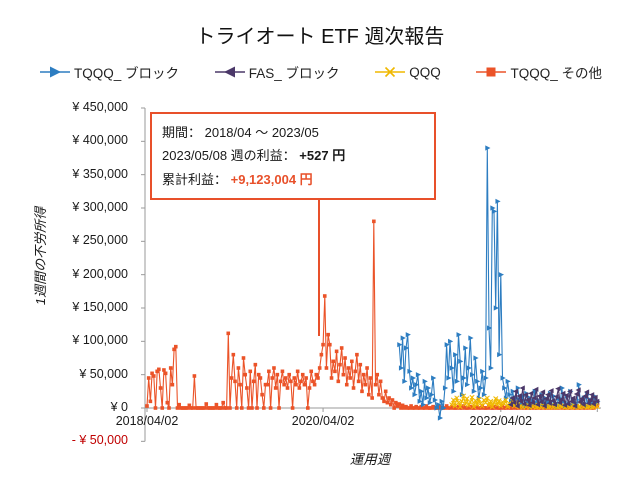 The width and height of the screenshot is (640, 480). Describe the element at coordinates (147, 421) in the screenshot. I see `x-axis-tick-label: 2018/04/02` at that location.